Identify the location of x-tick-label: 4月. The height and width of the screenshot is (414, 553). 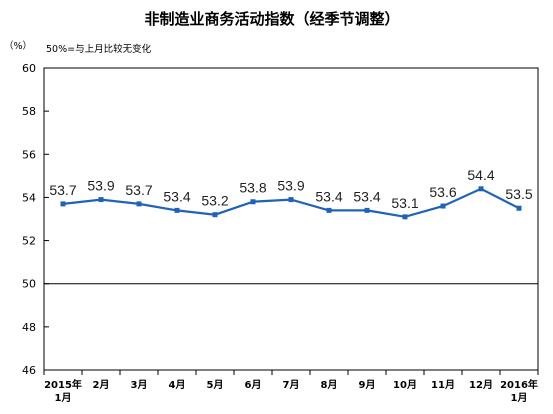
(177, 385).